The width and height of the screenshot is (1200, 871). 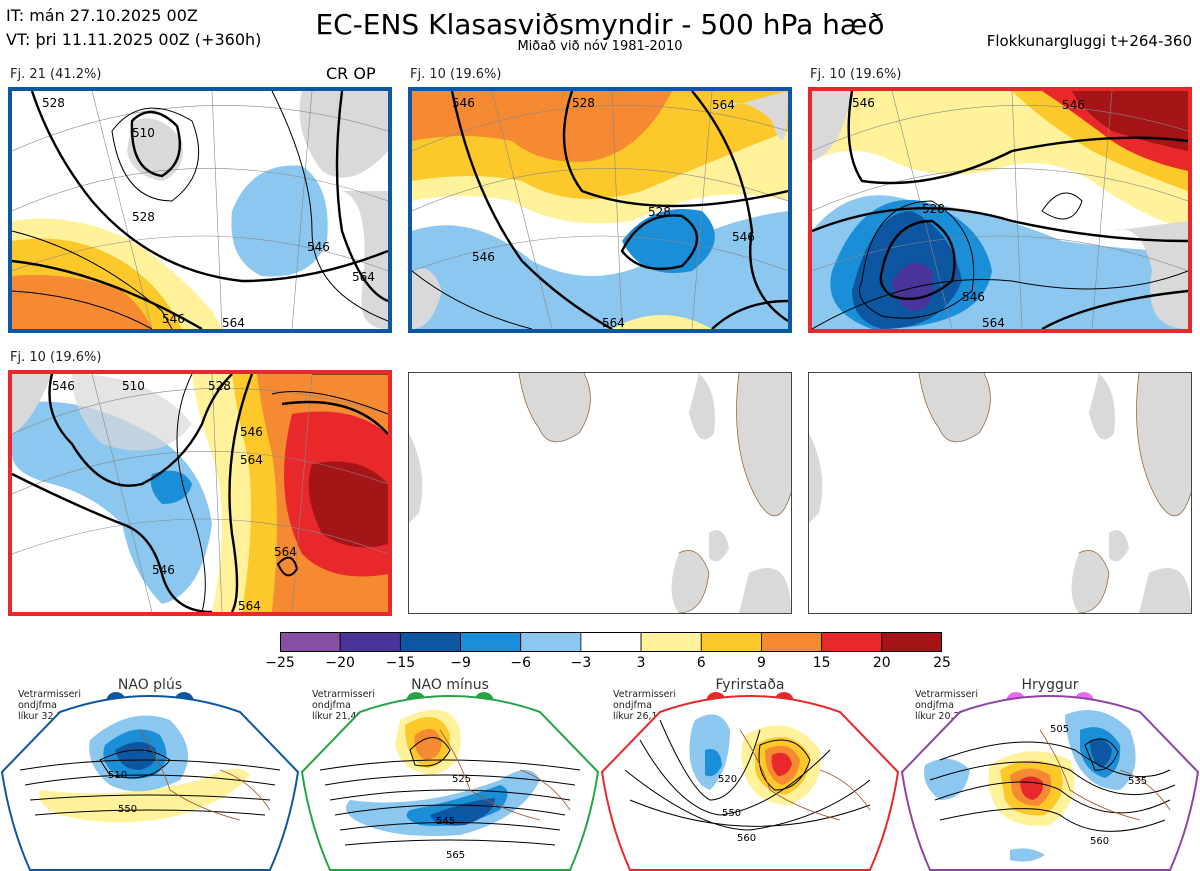 What do you see at coordinates (881, 663) in the screenshot?
I see `colorbar-tick-label: 20` at bounding box center [881, 663].